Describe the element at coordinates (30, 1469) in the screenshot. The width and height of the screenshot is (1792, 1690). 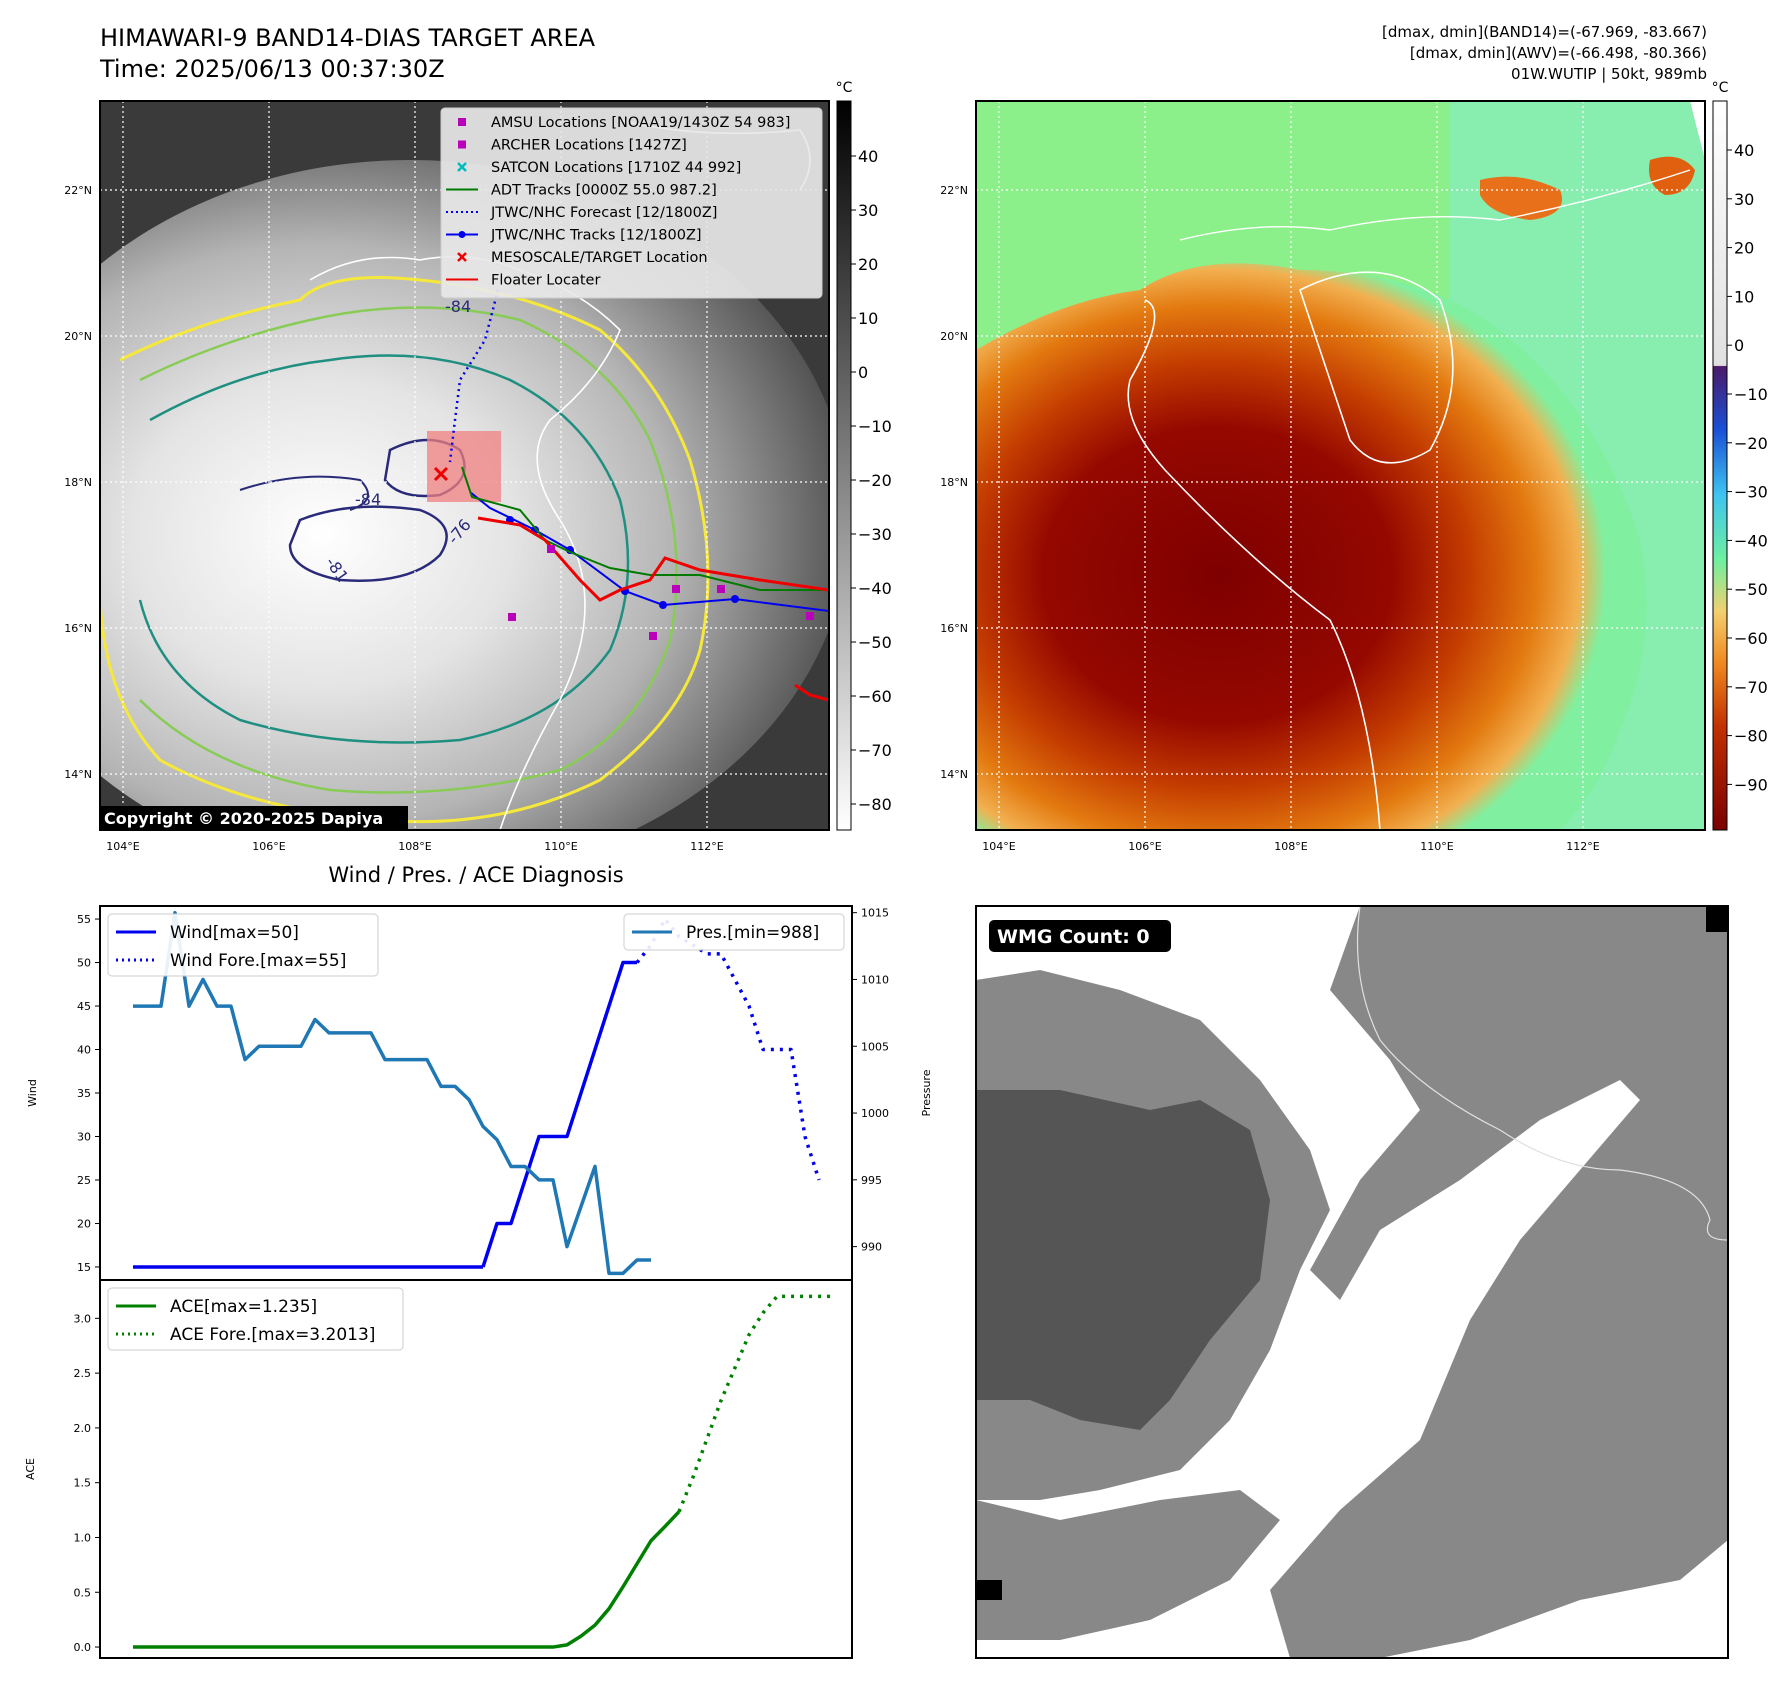
I see `ace-axis-label: ACE` at that location.